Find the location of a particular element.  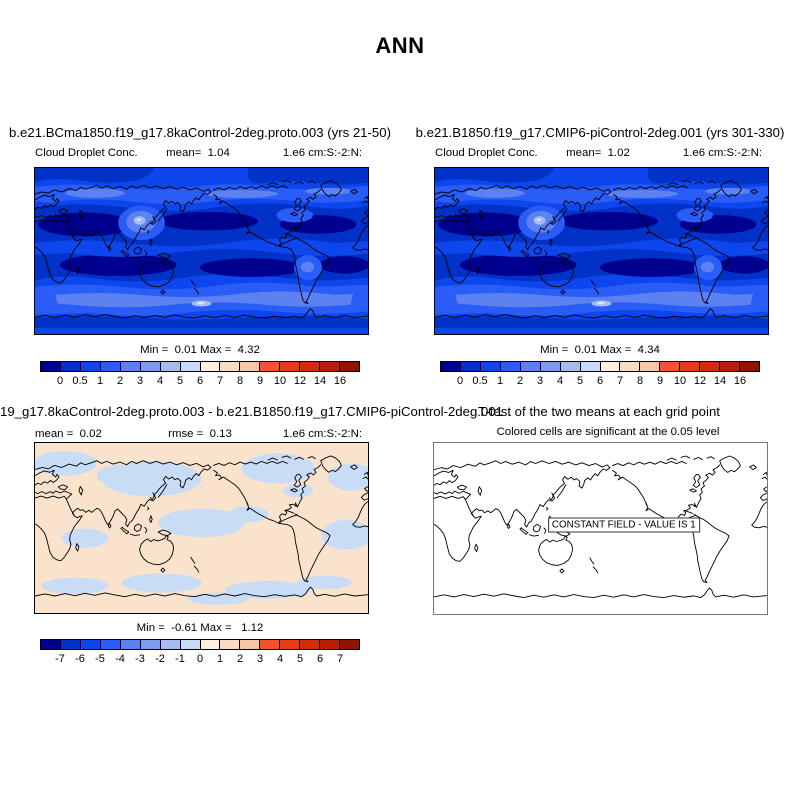

colorbar-tick: -4 is located at coordinates (120, 659).